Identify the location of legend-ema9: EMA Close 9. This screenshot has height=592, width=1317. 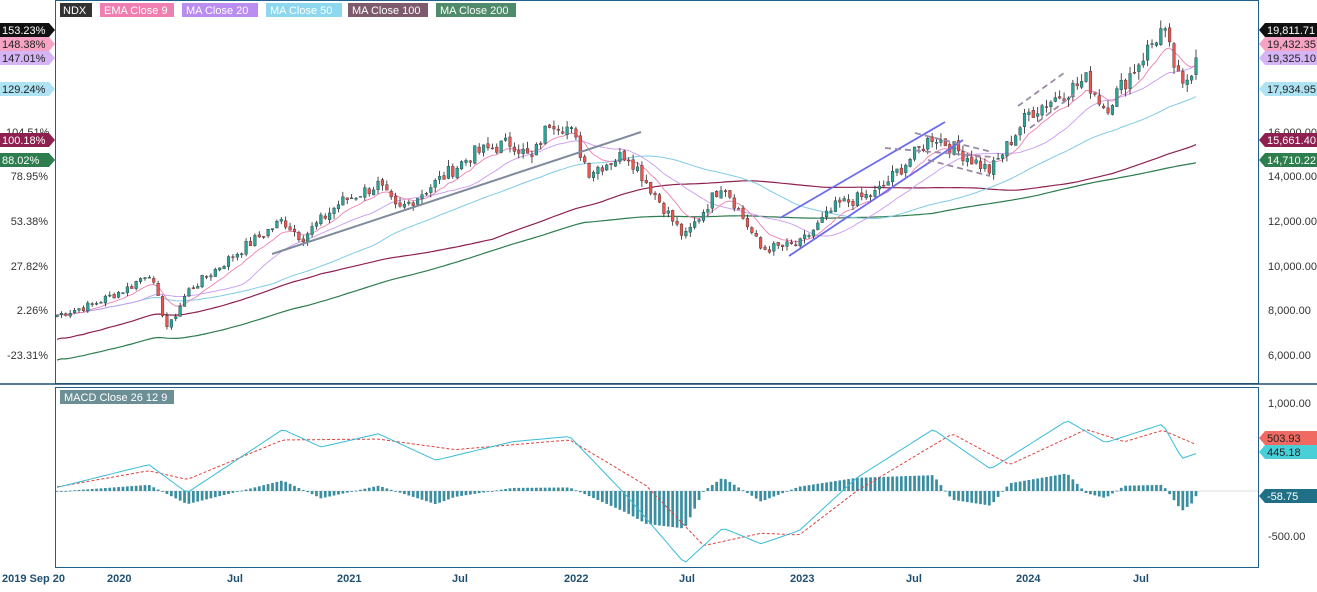
(136, 11).